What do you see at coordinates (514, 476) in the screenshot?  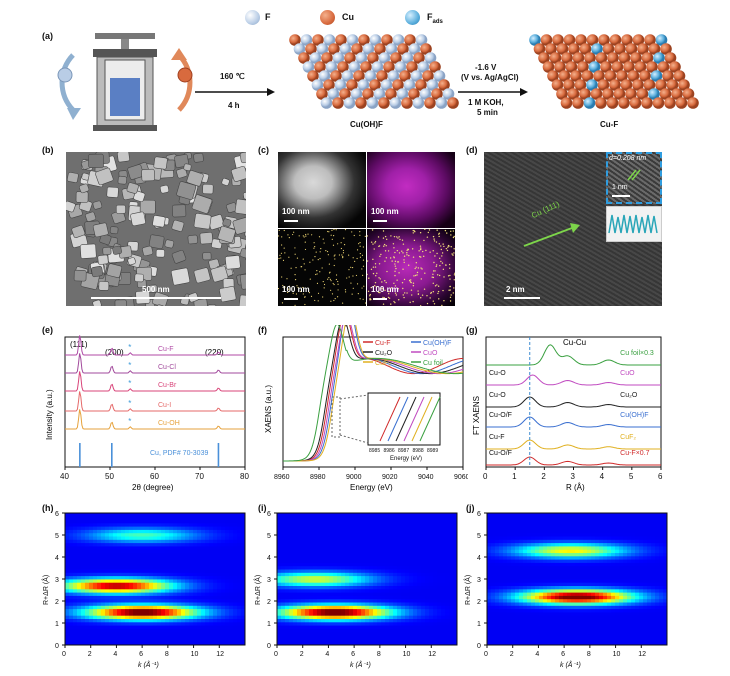 I see `x-tick-label: 1` at bounding box center [514, 476].